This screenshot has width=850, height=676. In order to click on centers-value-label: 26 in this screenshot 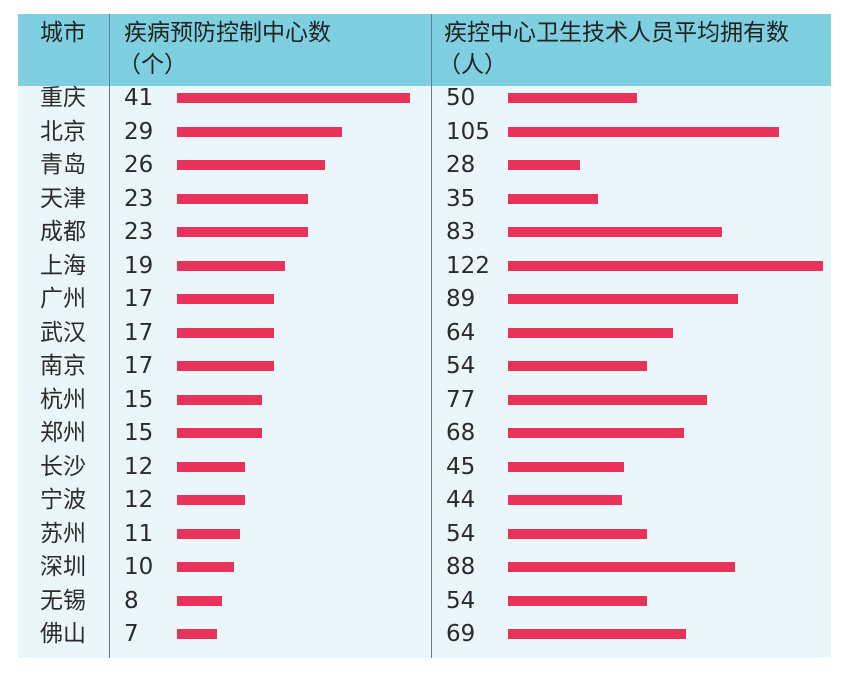, I will do `click(139, 165)`.